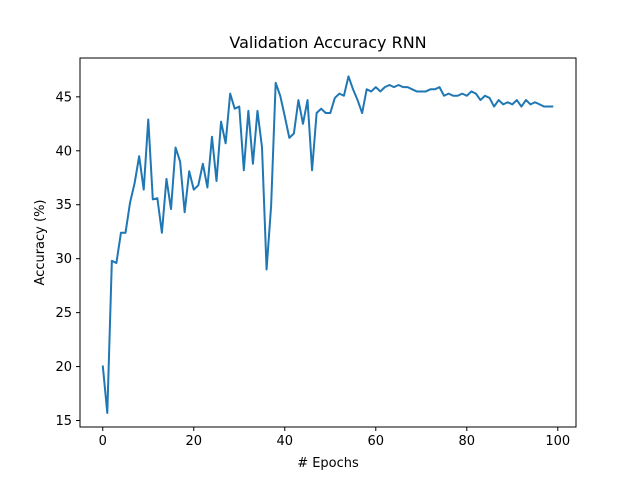 The height and width of the screenshot is (480, 640). What do you see at coordinates (63, 313) in the screenshot?
I see `y-tick-label: 25` at bounding box center [63, 313].